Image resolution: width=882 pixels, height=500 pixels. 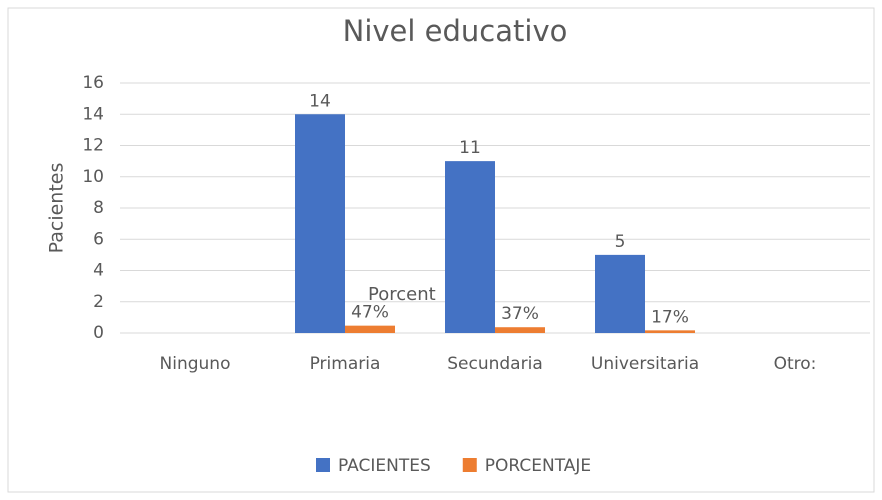 I want to click on y-tick-label: 2, so click(x=98, y=302).